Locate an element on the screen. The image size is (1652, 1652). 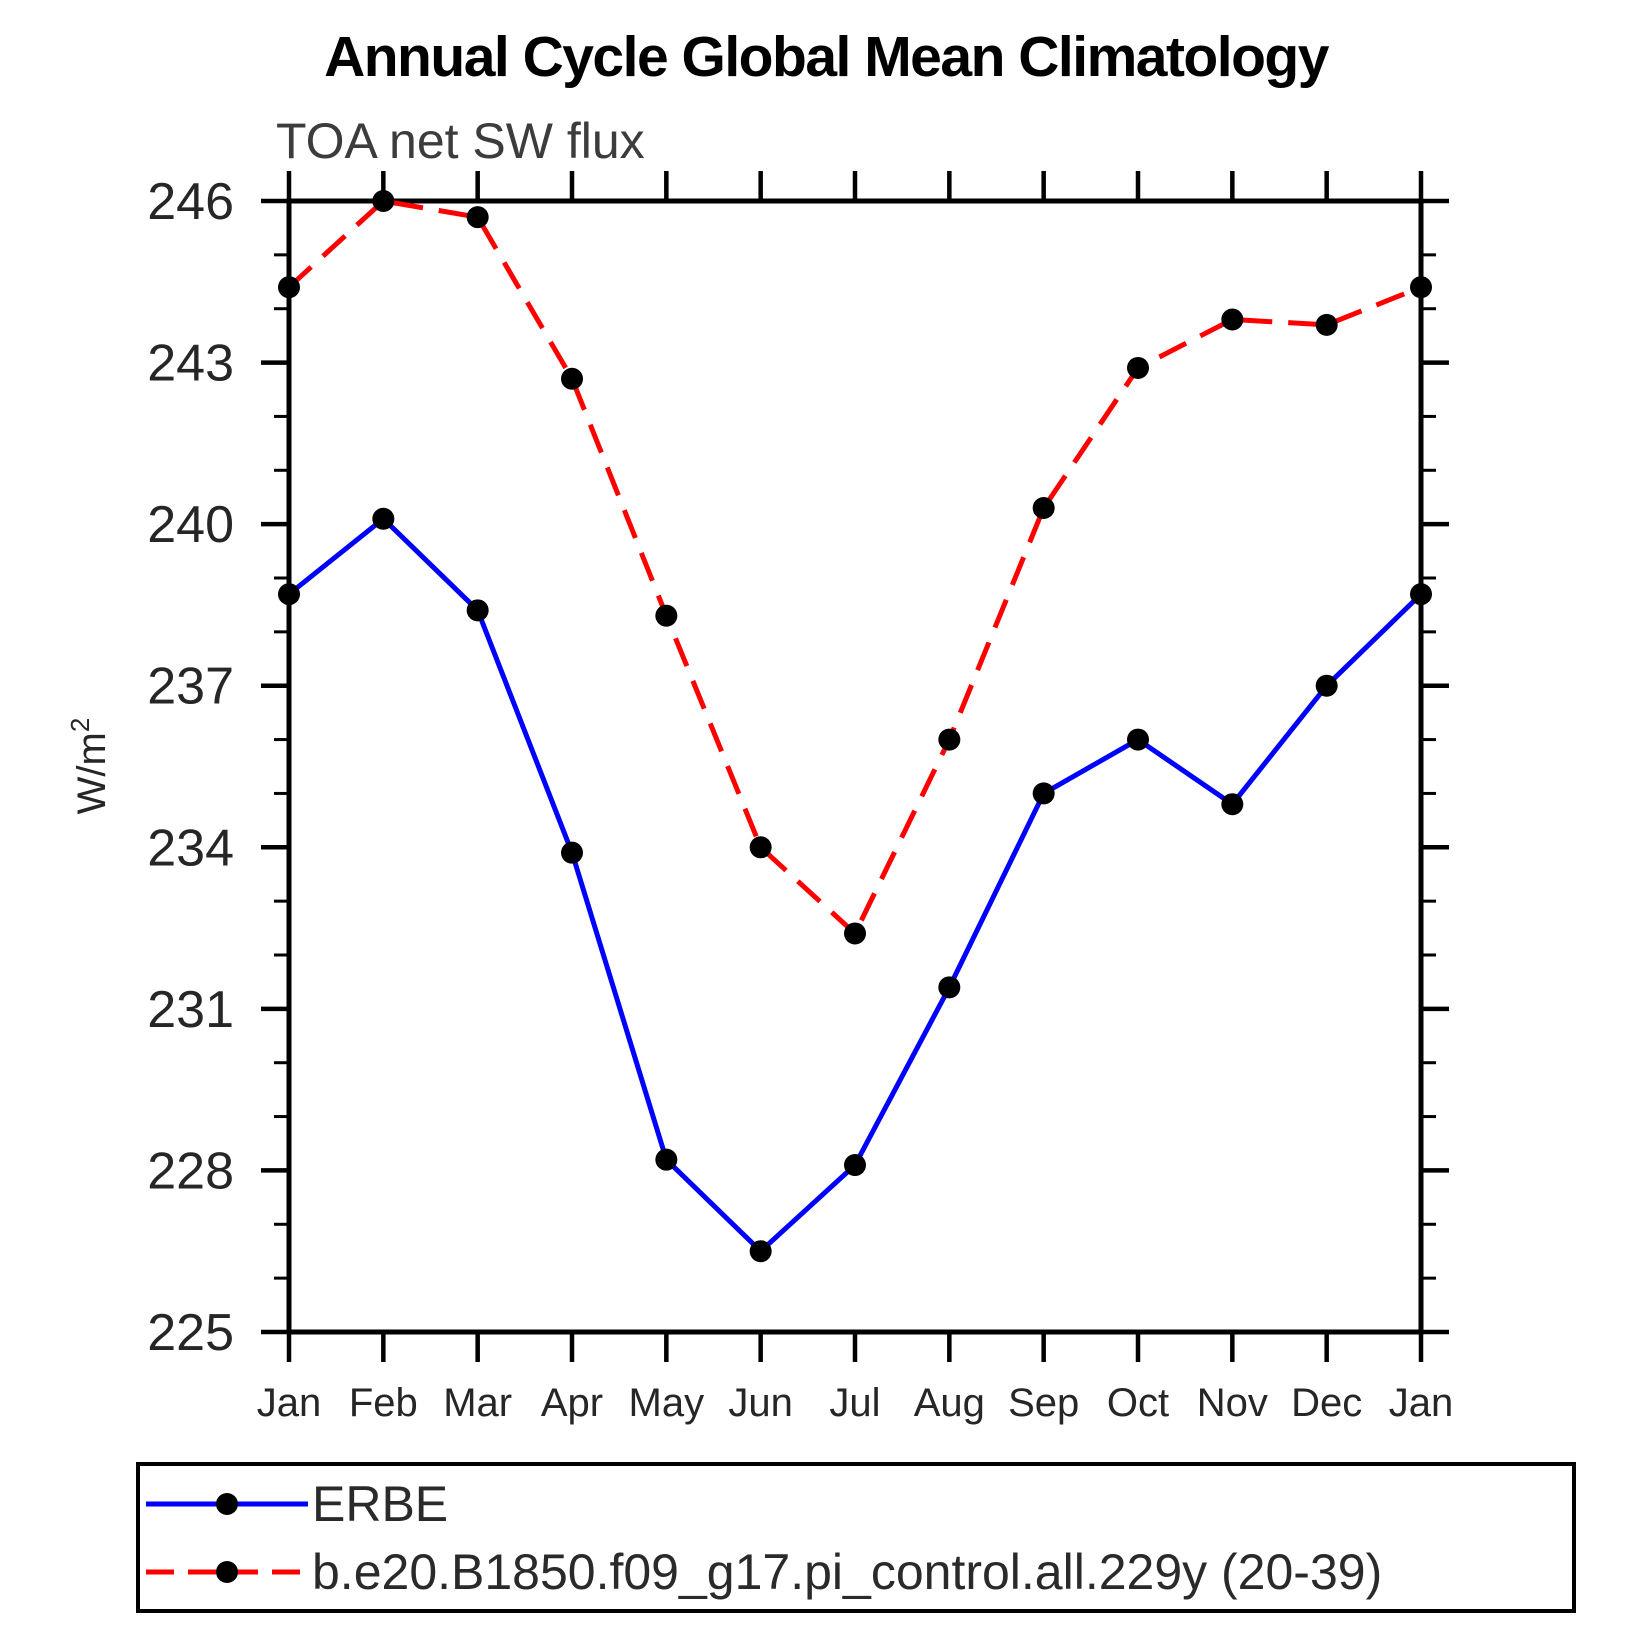
x-tick-label: Dec is located at coordinates (1326, 1403).